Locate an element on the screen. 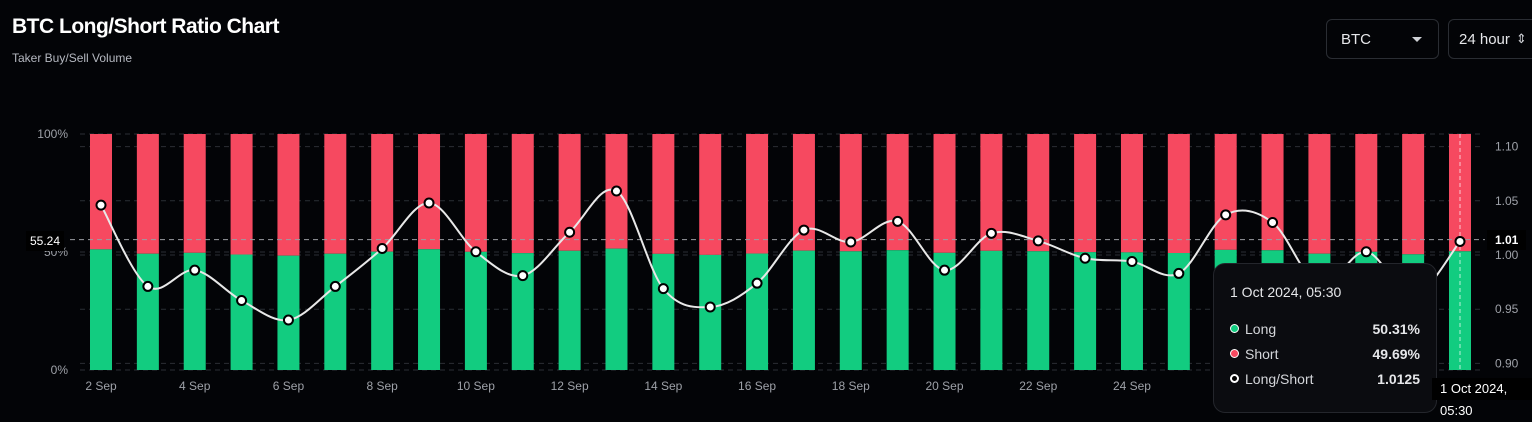 The width and height of the screenshot is (1532, 422). x-axis-tick: 12 Sep is located at coordinates (570, 386).